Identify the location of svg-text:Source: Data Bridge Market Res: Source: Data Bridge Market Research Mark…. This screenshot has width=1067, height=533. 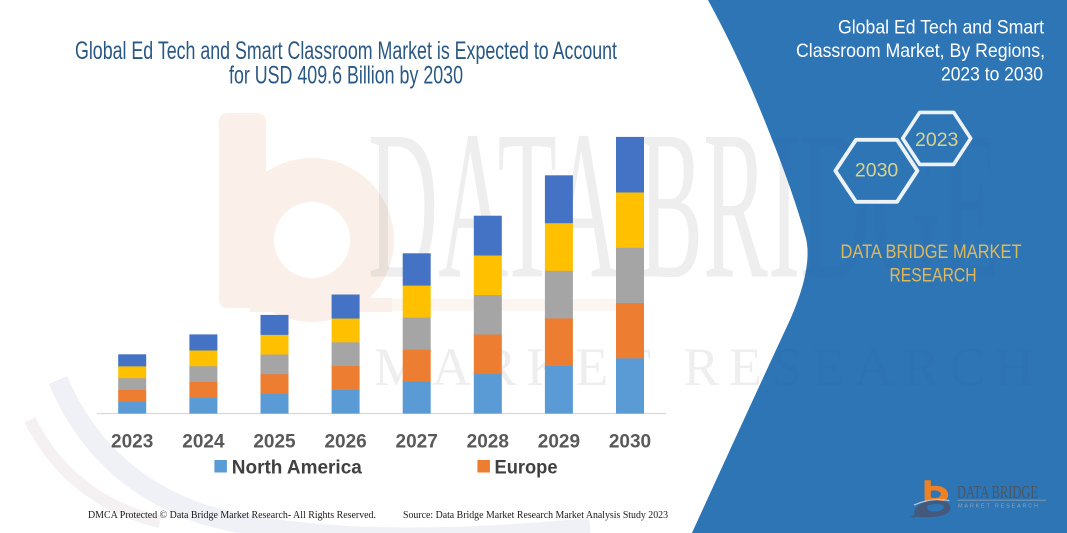
(535, 515).